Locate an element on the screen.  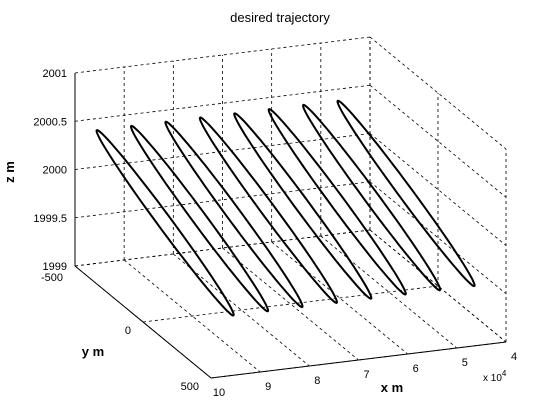
chart-title: desired trajectory is located at coordinates (280, 17).